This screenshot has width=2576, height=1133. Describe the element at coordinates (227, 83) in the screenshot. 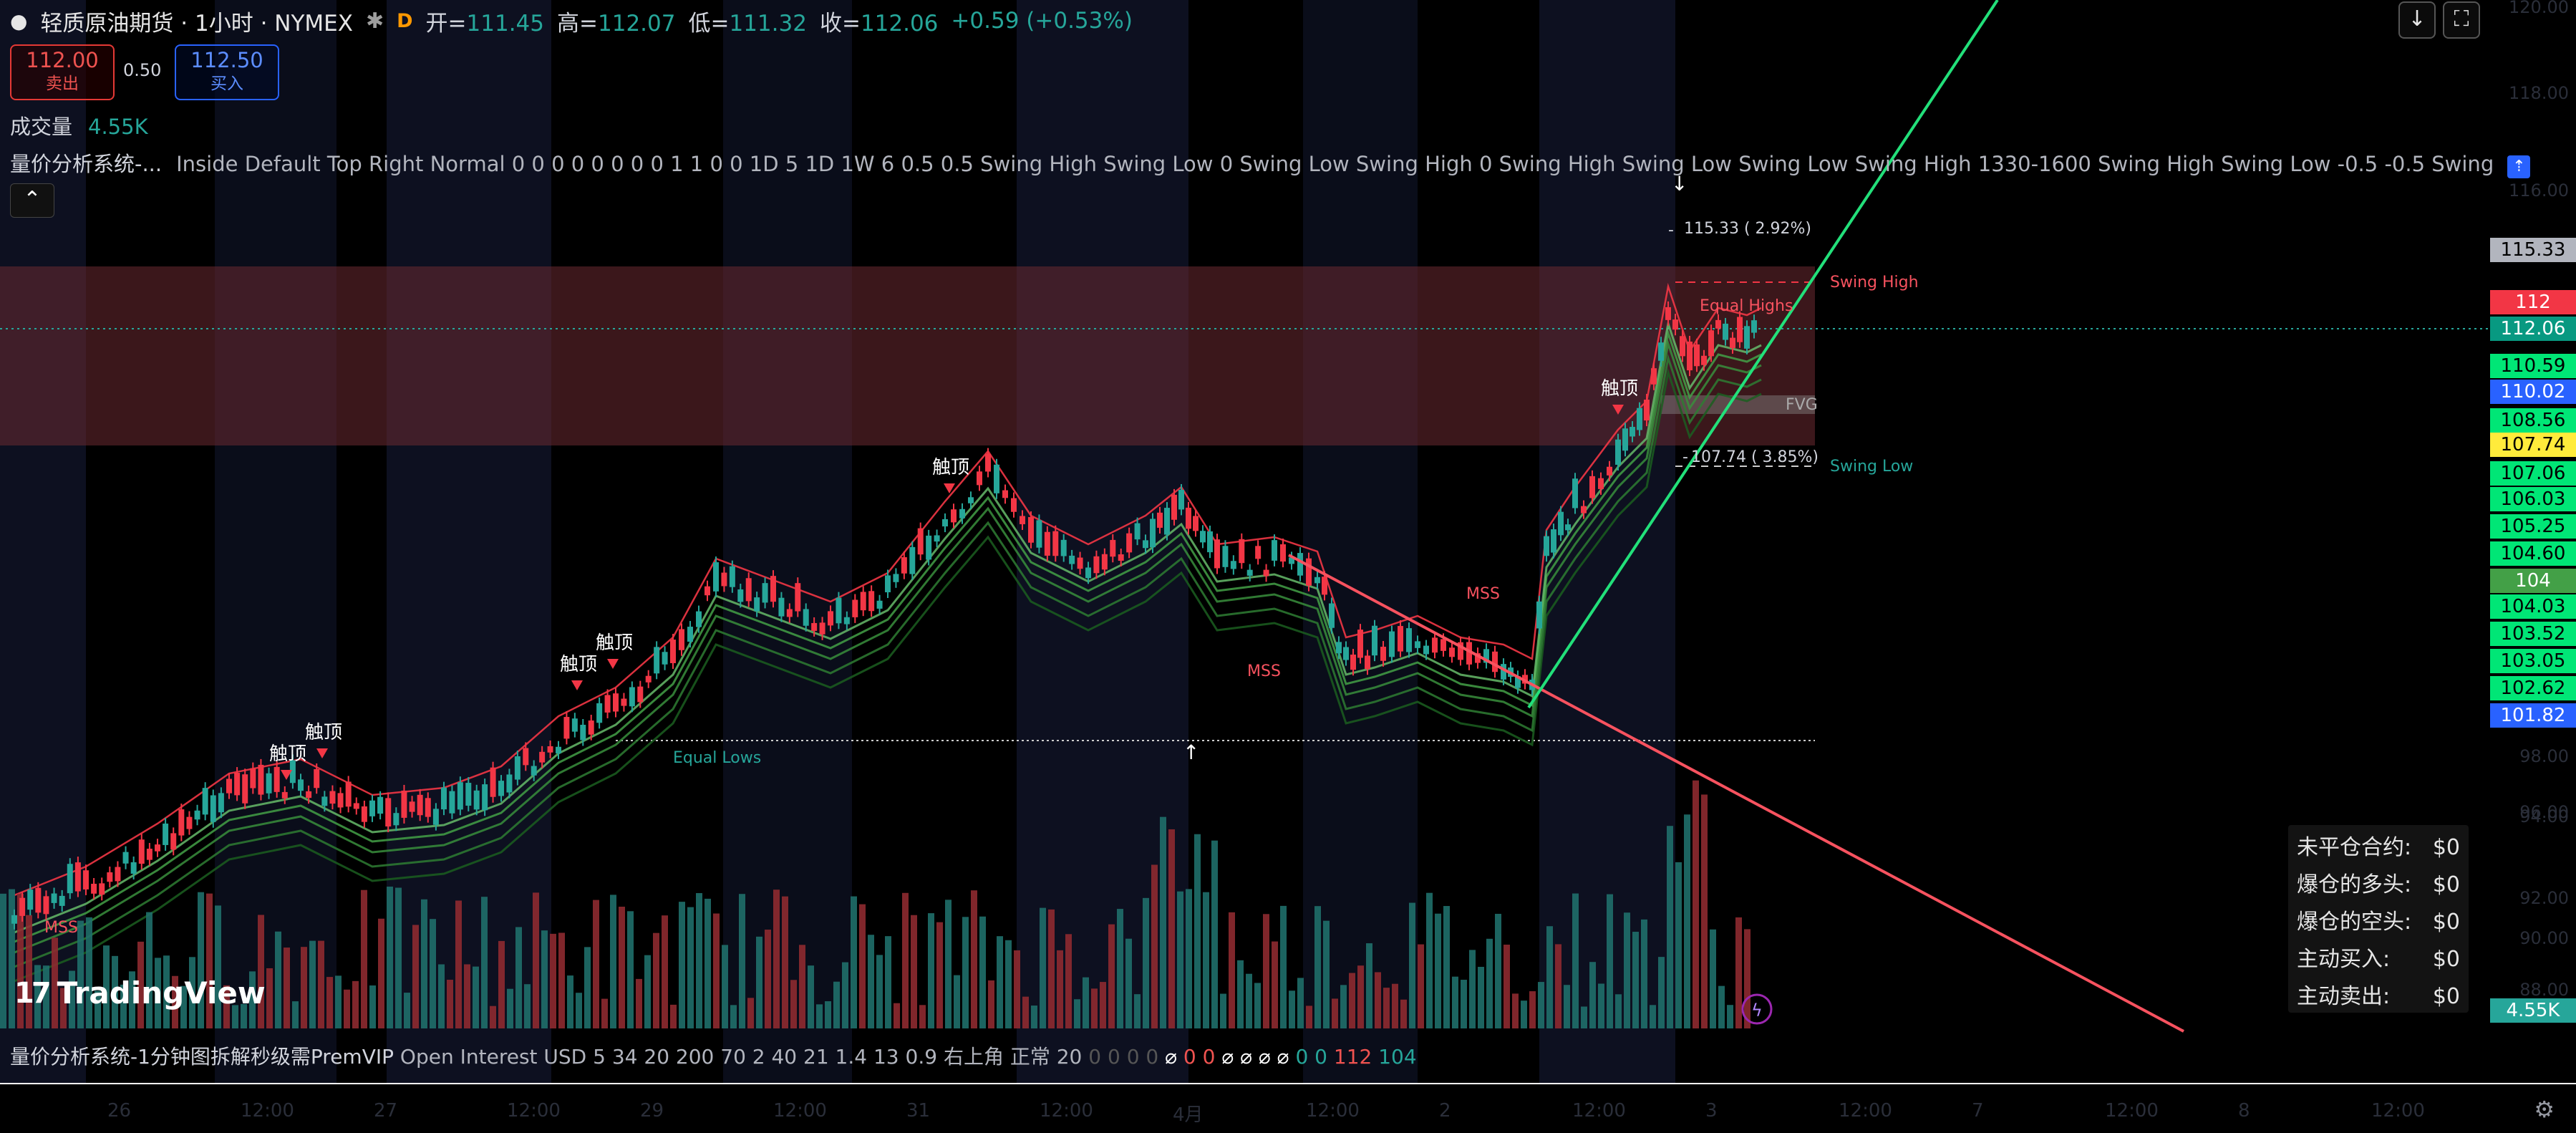

I see `buy-label: 买入` at that location.